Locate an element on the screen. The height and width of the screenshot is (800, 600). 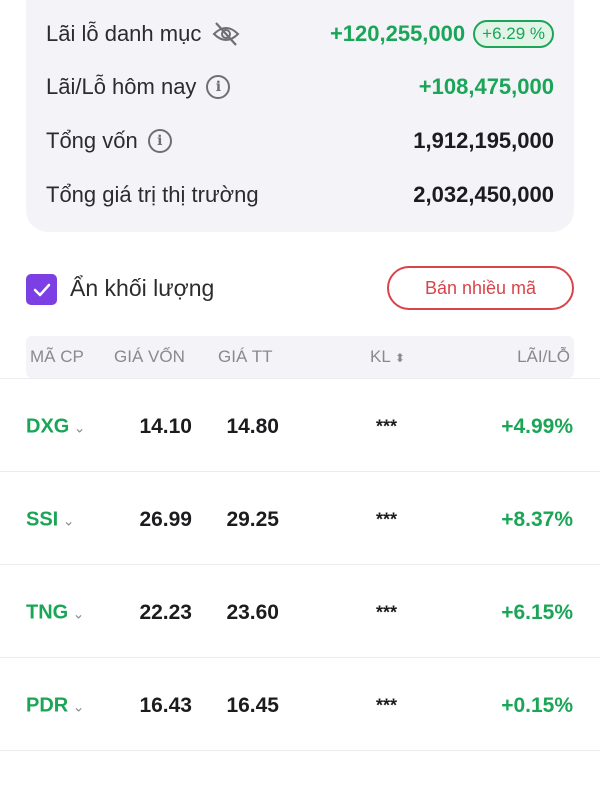
header-price: GIÁ TT is located at coordinates (245, 356).